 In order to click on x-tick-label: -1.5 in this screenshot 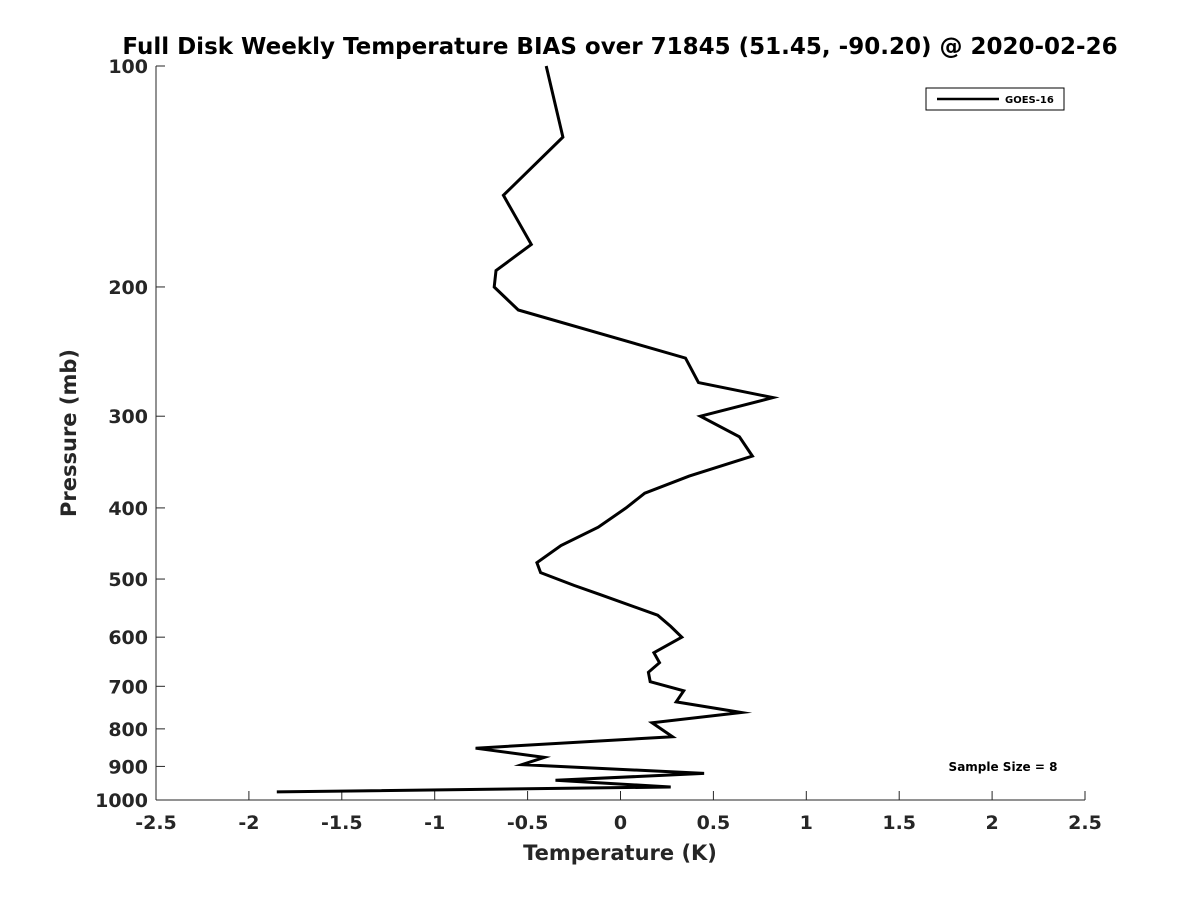, I will do `click(342, 823)`.